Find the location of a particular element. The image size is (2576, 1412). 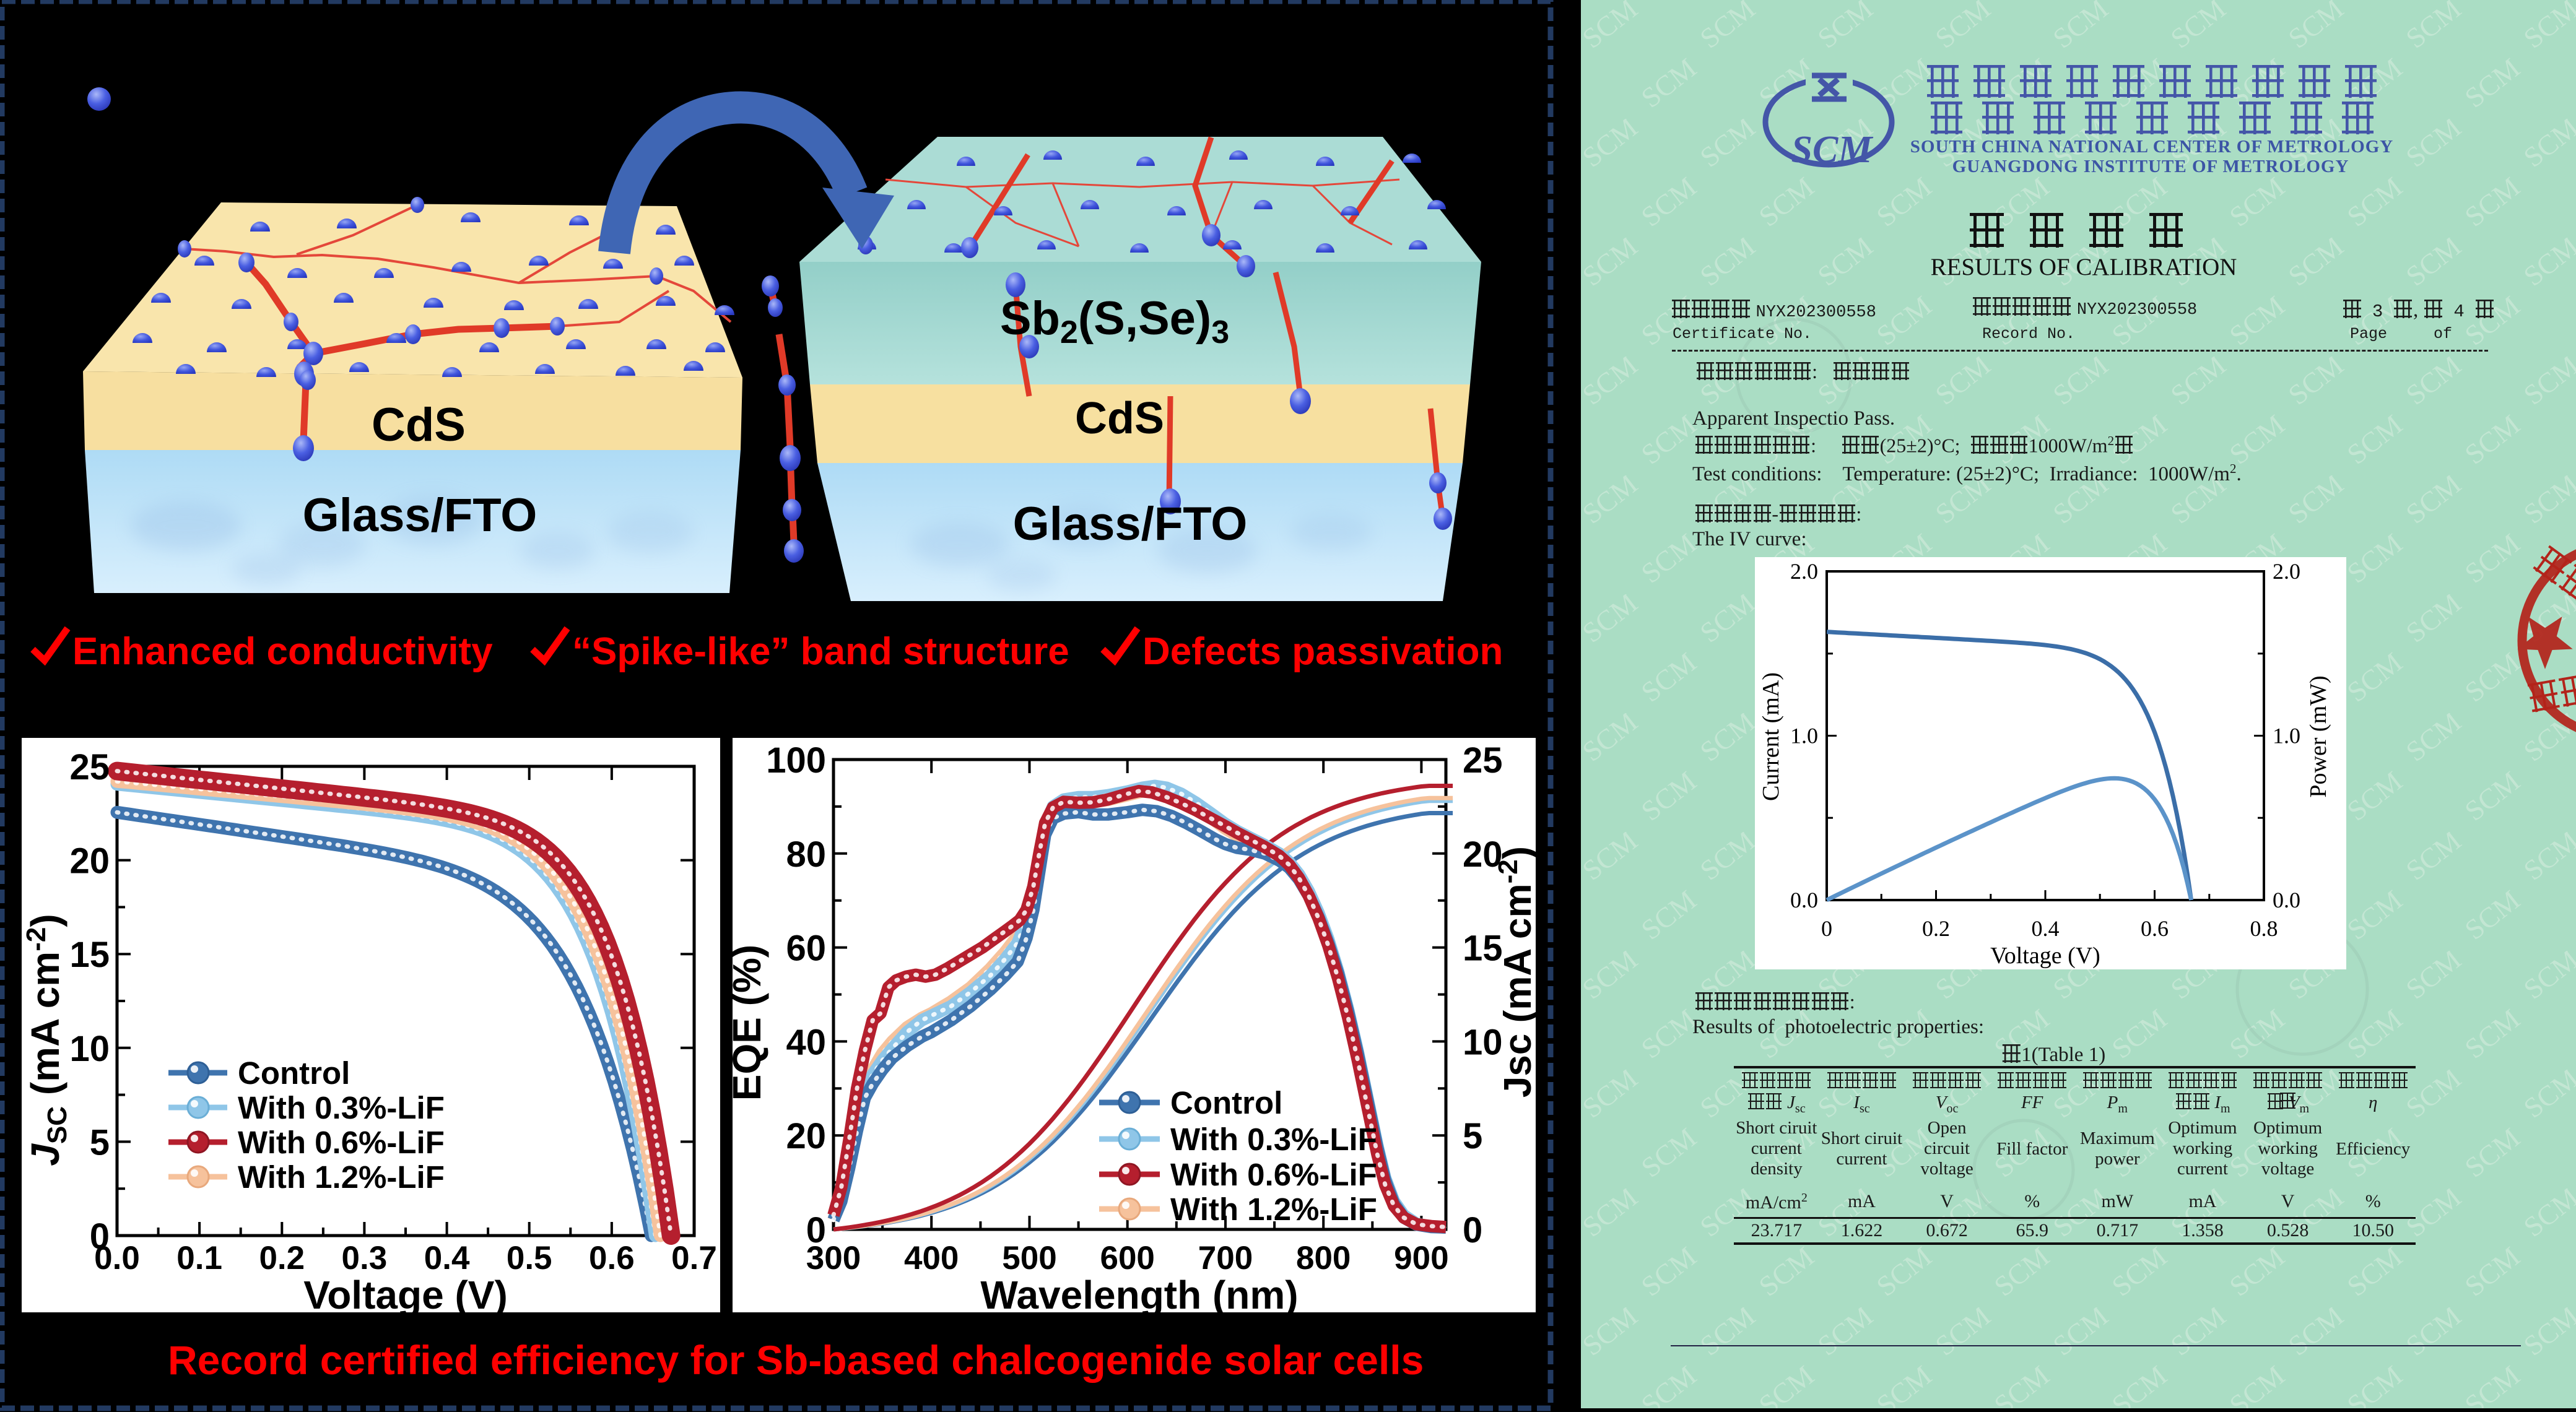

svg-text: 400 is located at coordinates (931, 1258).